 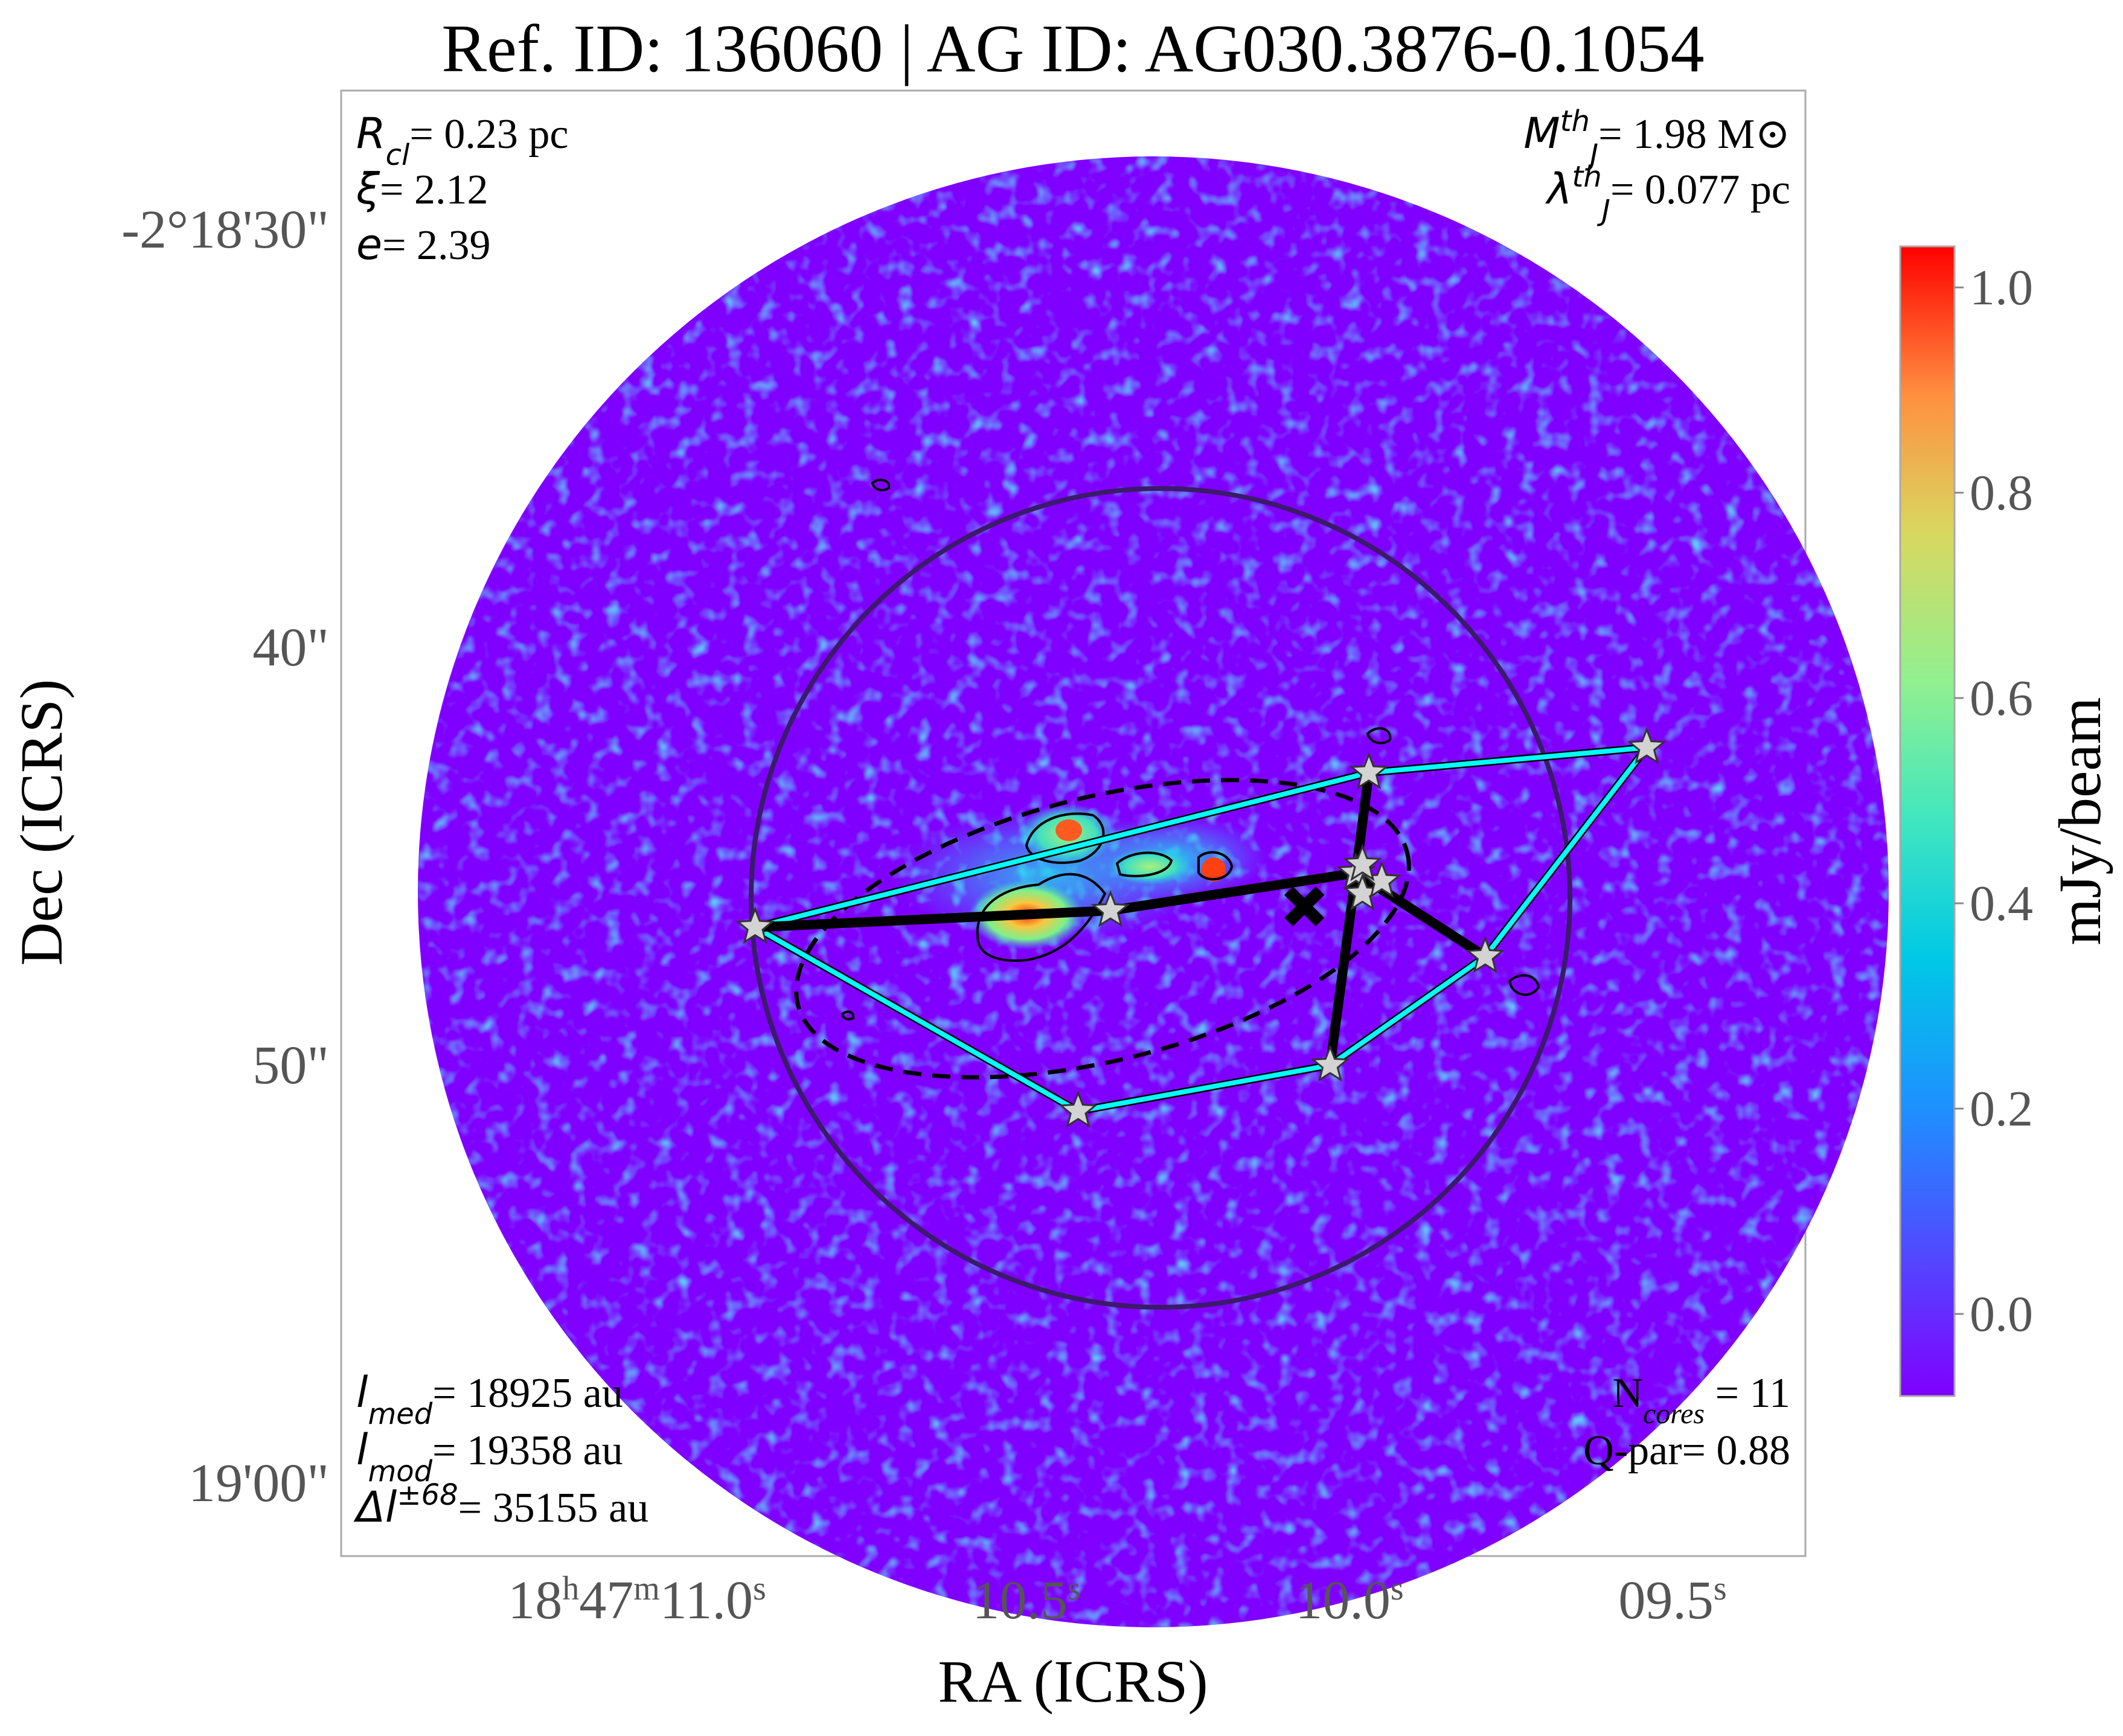 I want to click on x-tick-label: 09.5s, so click(x=1672, y=1600).